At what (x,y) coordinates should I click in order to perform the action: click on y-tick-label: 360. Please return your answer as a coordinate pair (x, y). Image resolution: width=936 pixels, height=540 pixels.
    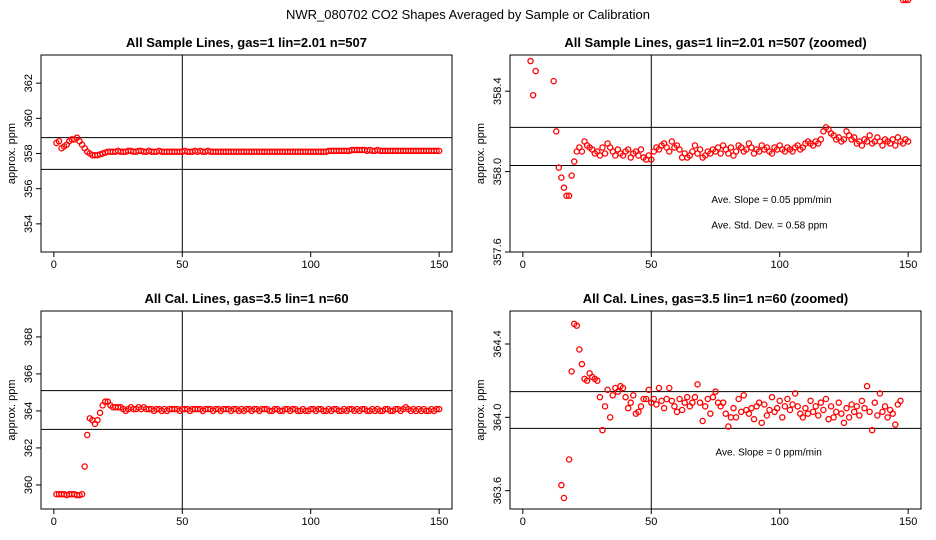
    Looking at the image, I should click on (29, 118).